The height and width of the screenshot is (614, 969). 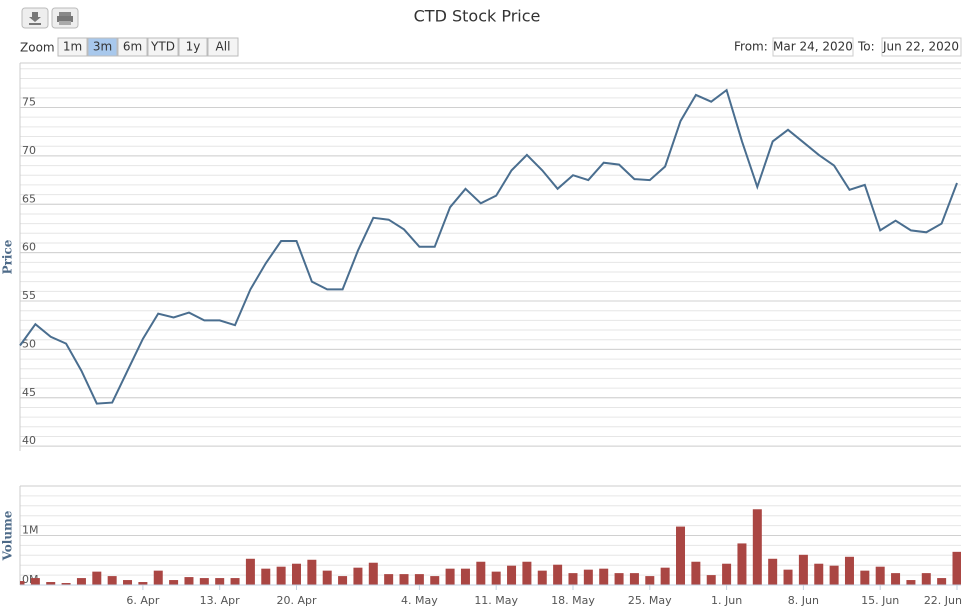 I want to click on y-tick-label: 65, so click(x=29, y=198).